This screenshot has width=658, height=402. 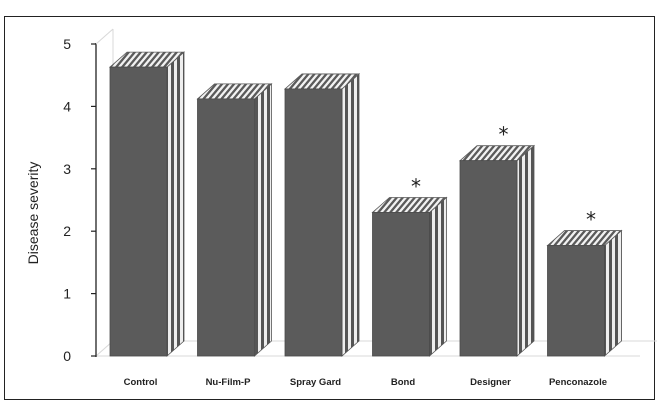 What do you see at coordinates (403, 382) in the screenshot?
I see `category-label: Bond` at bounding box center [403, 382].